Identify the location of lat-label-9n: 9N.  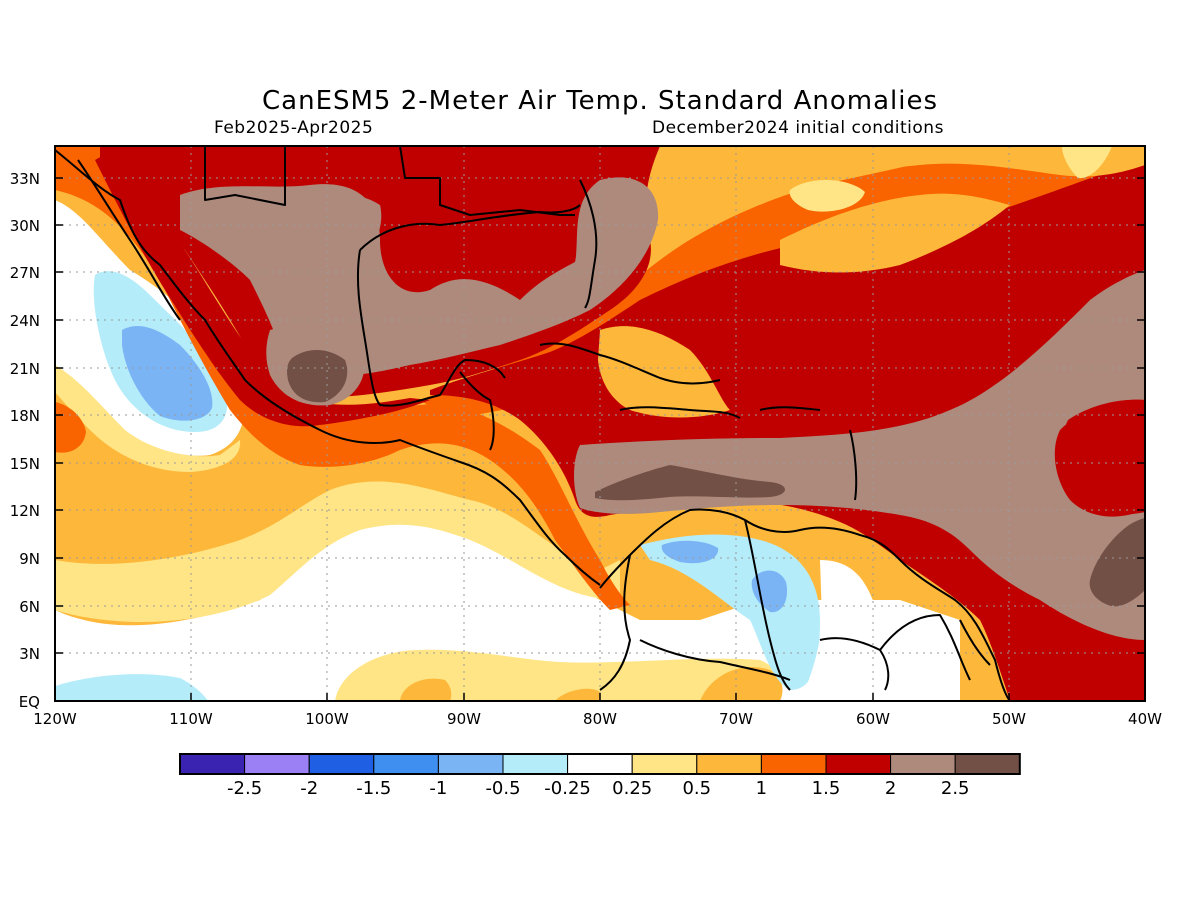
(29, 559).